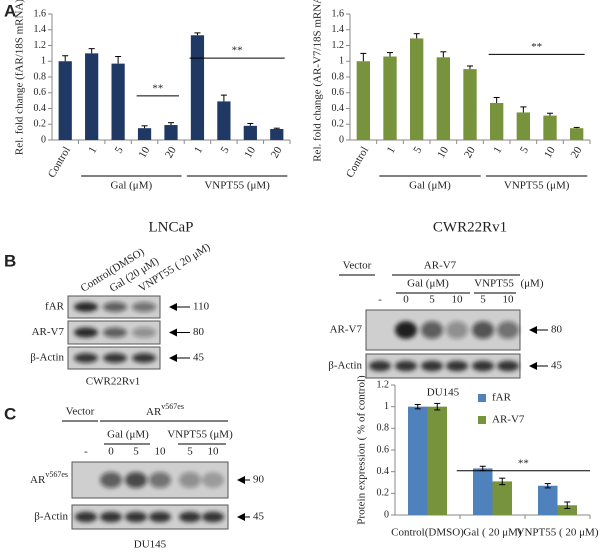 This screenshot has height=558, width=600. What do you see at coordinates (357, 162) in the screenshot?
I see `x-tick-label: Control` at bounding box center [357, 162].